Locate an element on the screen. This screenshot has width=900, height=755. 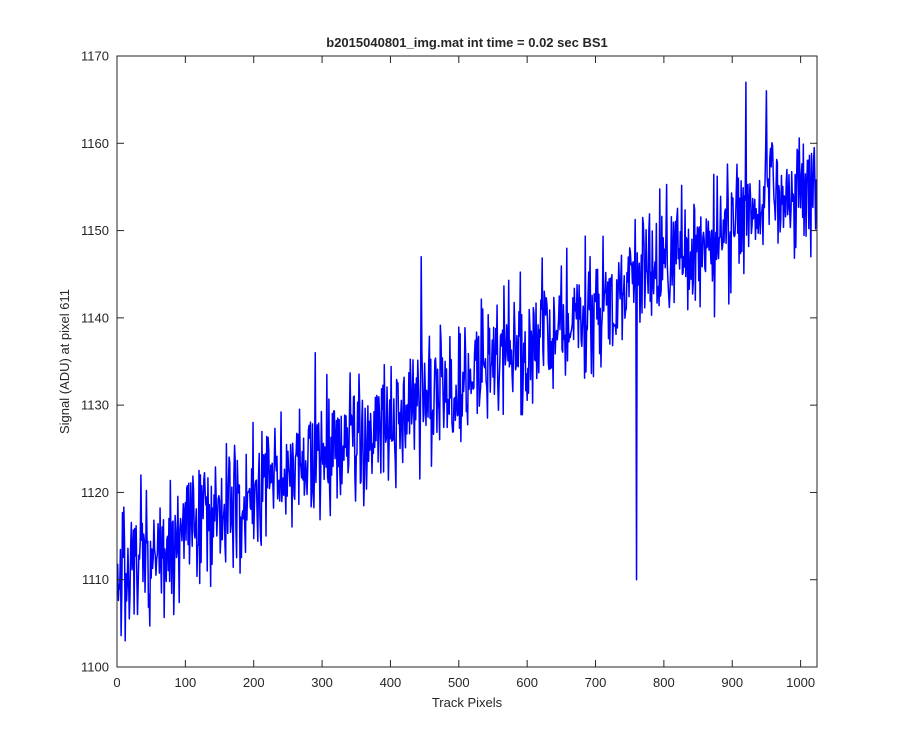
x-axis-label: Track Pixels is located at coordinates (467, 702).